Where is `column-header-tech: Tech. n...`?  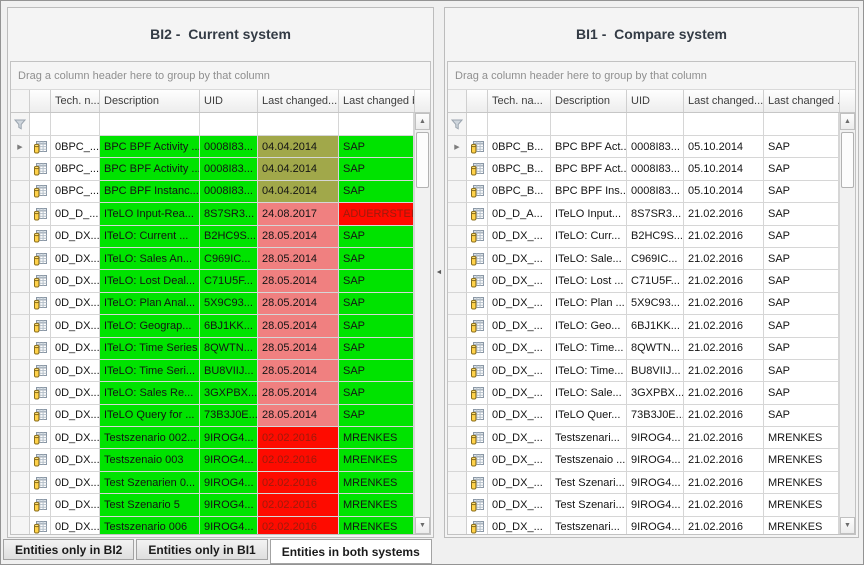
column-header-tech: Tech. n... is located at coordinates (75, 101).